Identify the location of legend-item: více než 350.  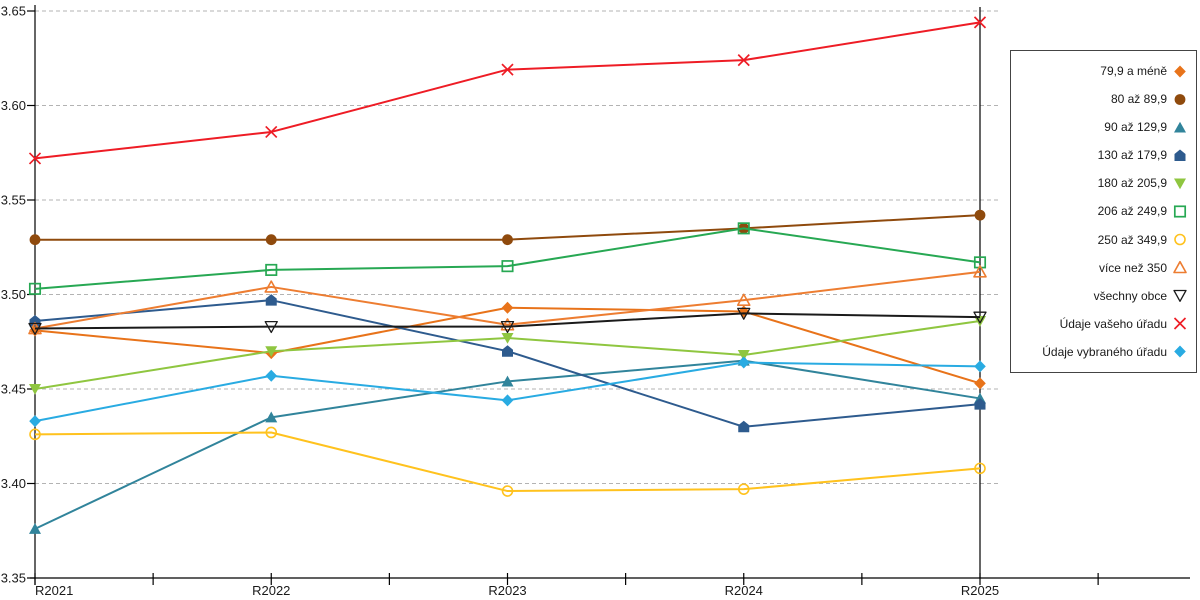
(1101, 267).